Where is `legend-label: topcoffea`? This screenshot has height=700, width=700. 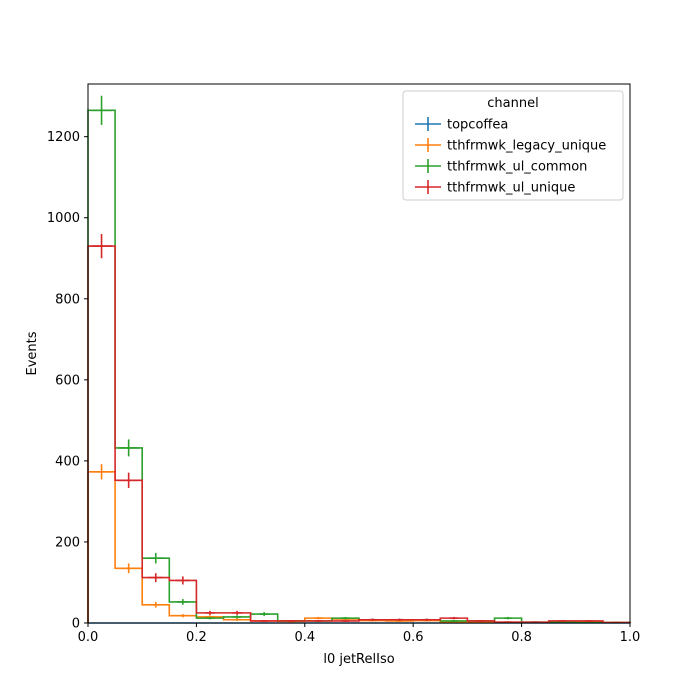
legend-label: topcoffea is located at coordinates (477, 125).